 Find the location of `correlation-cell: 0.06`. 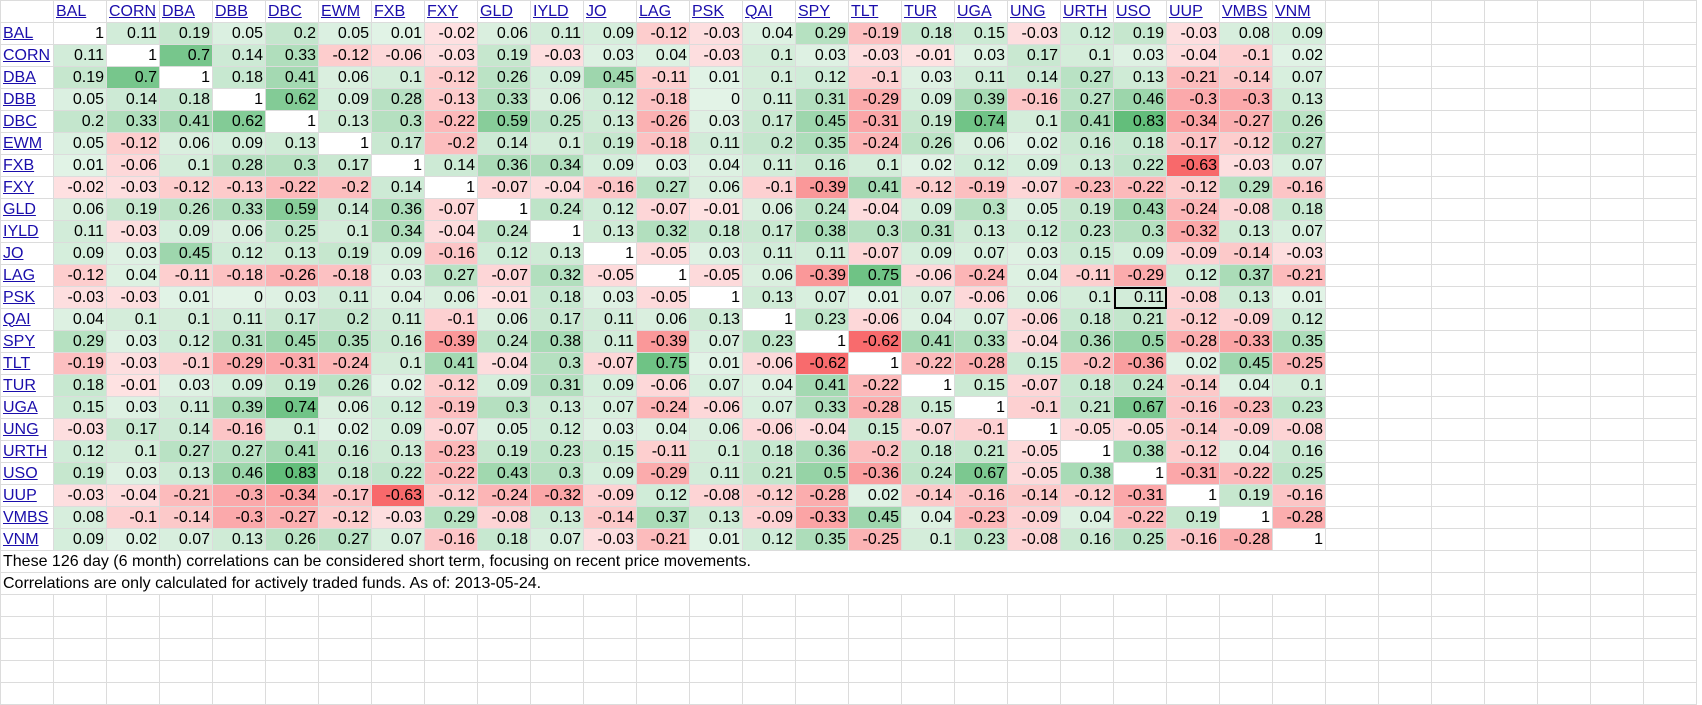

correlation-cell: 0.06 is located at coordinates (504, 33).